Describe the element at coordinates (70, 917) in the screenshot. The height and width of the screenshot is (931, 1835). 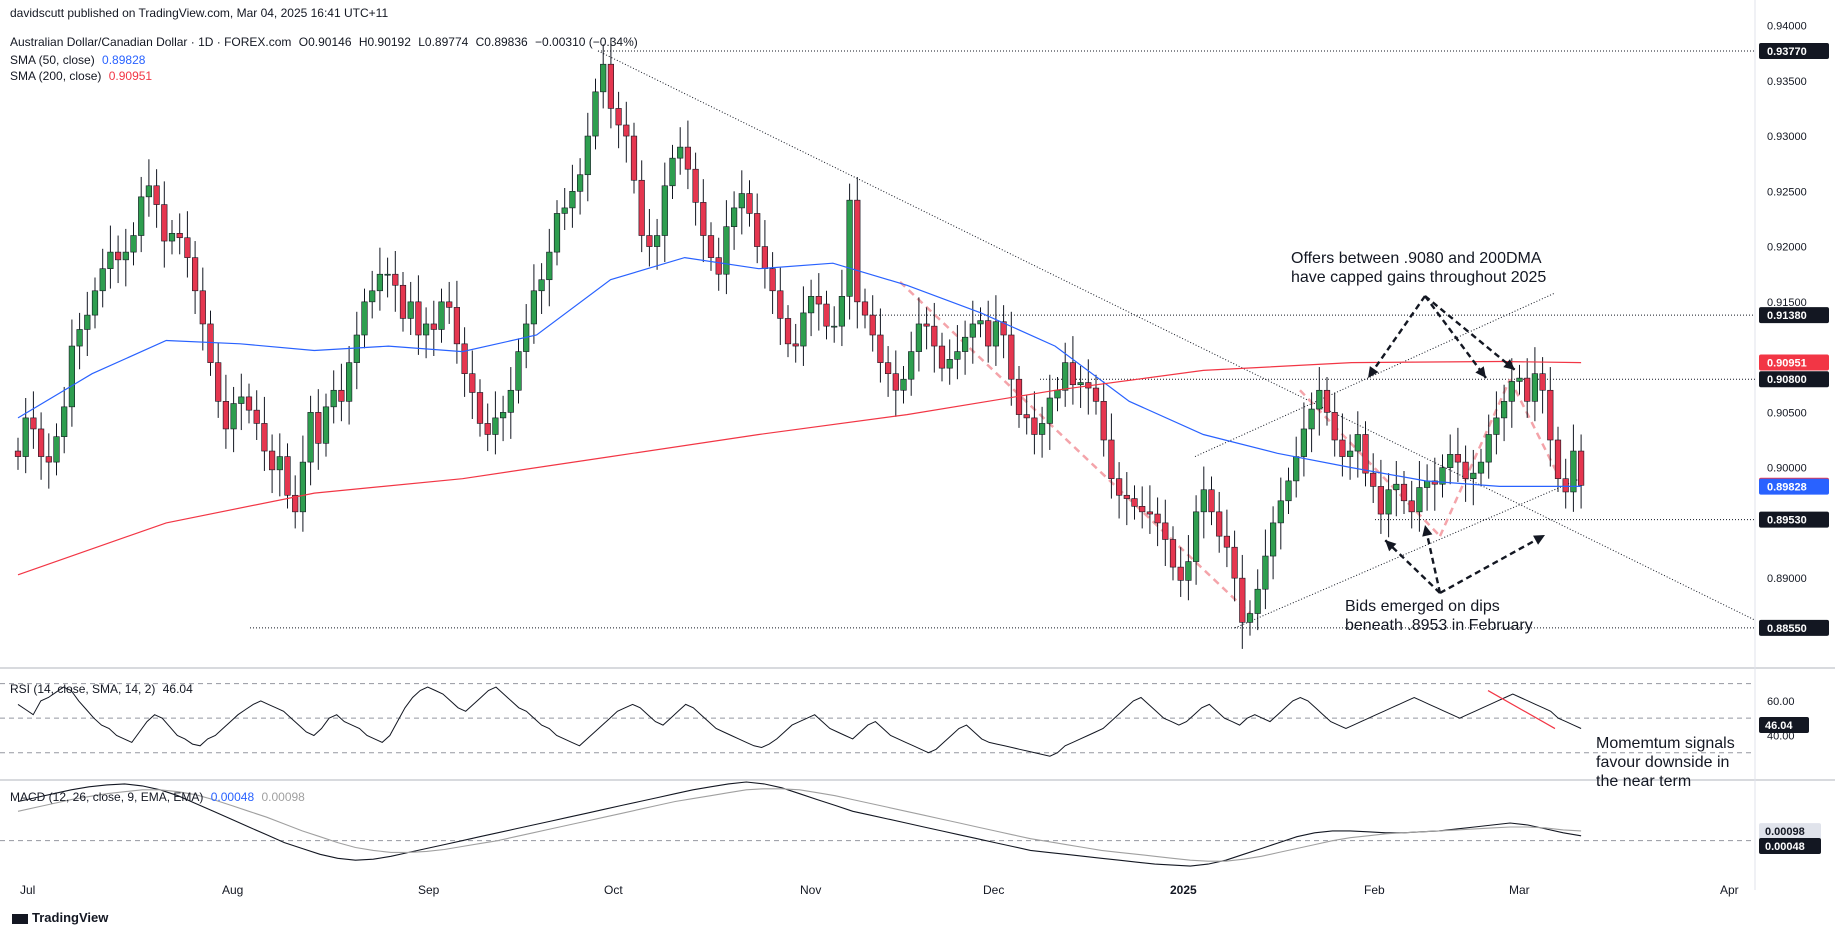
I see `brand-label: TradingView` at that location.